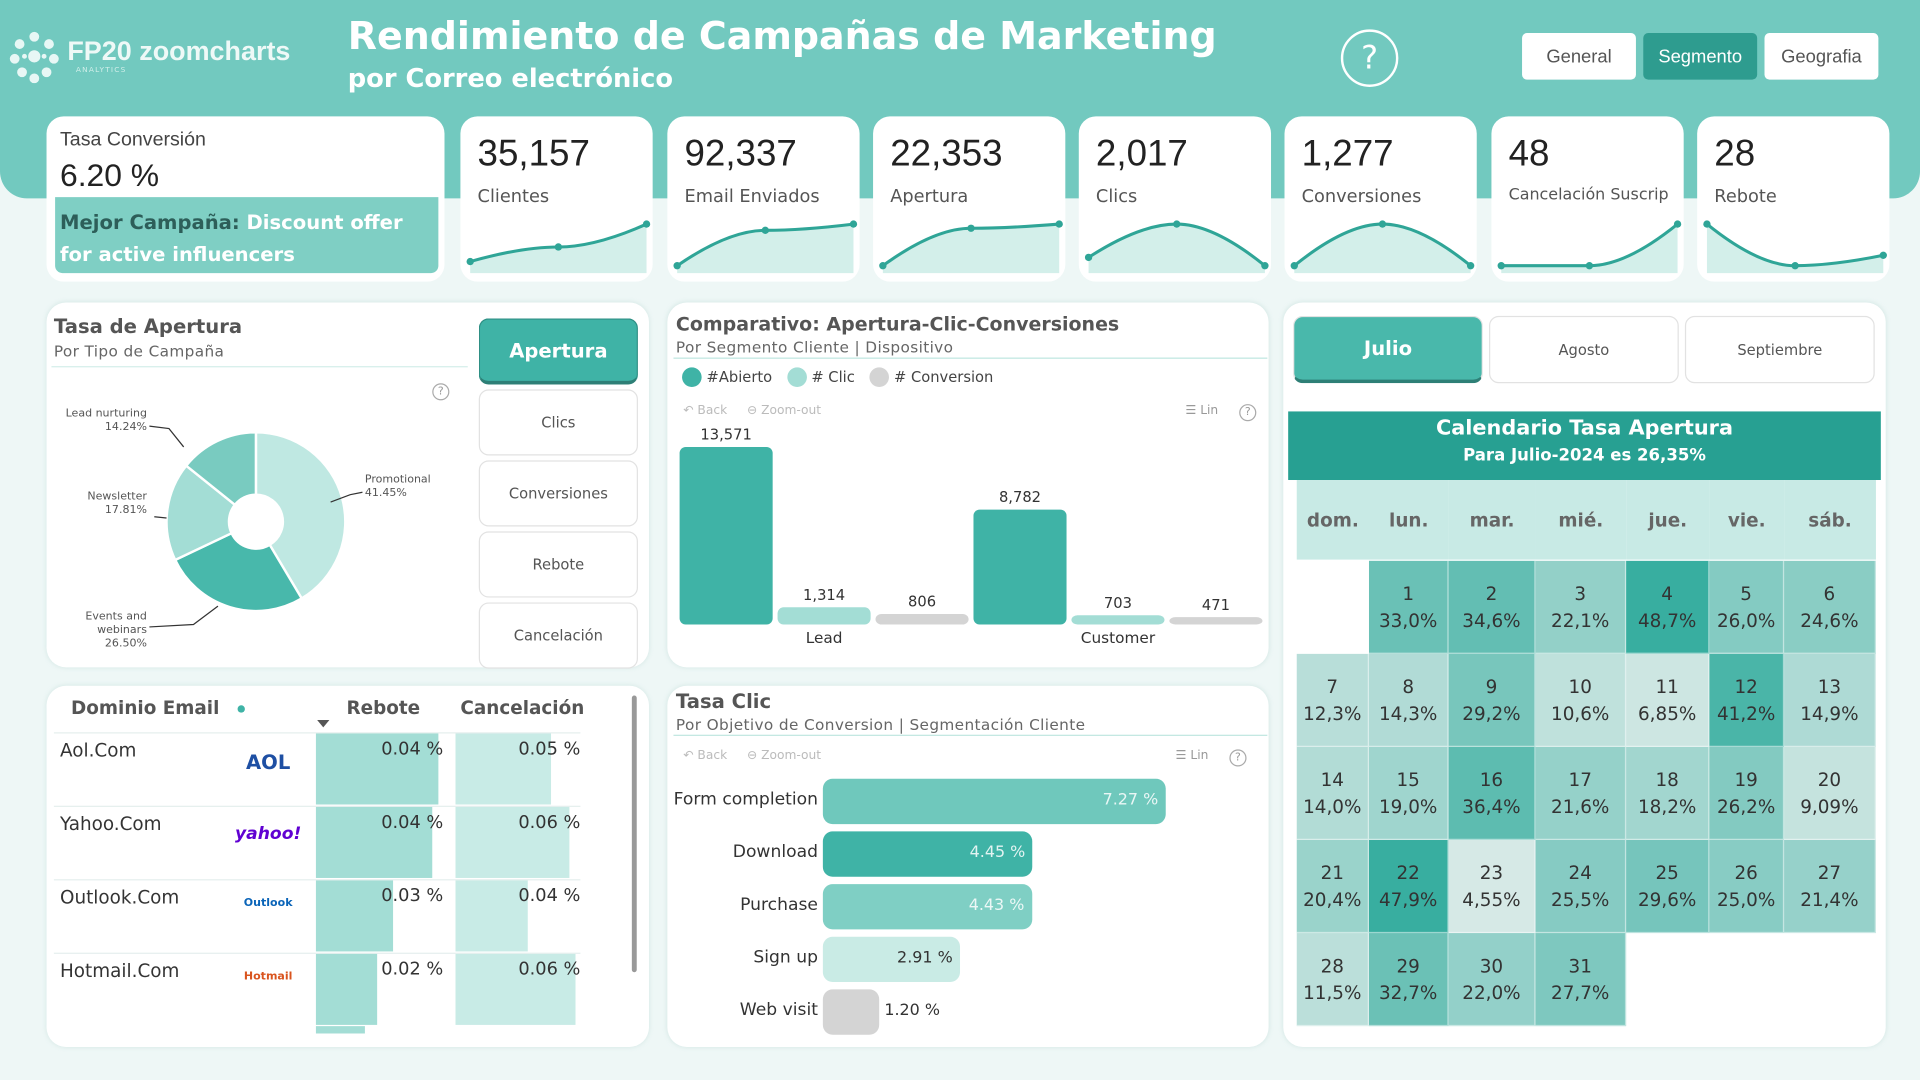 This screenshot has width=1920, height=1080. I want to click on calendar-day: 15 19,0%, so click(1408, 793).